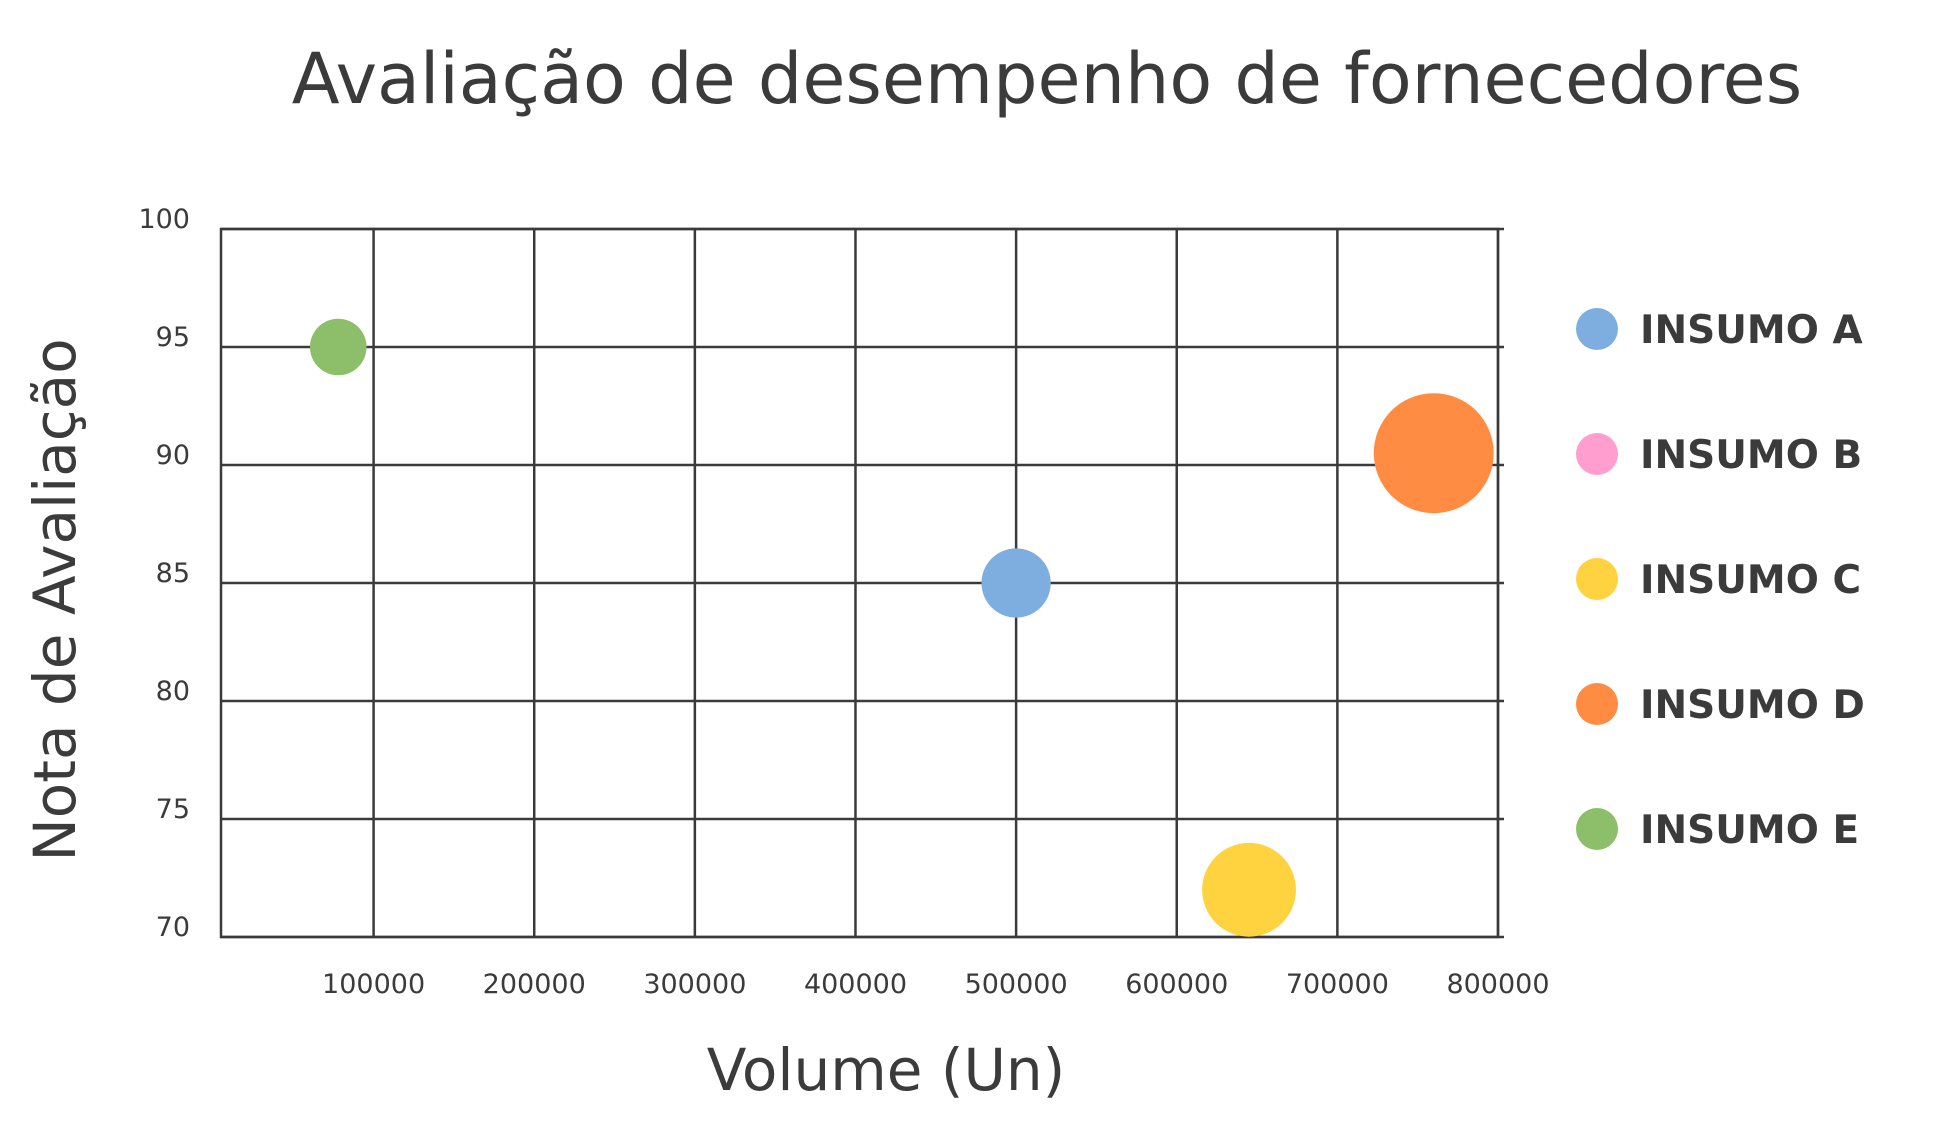  What do you see at coordinates (55, 599) in the screenshot?
I see `y-axis-title: Nota de Avaliação` at bounding box center [55, 599].